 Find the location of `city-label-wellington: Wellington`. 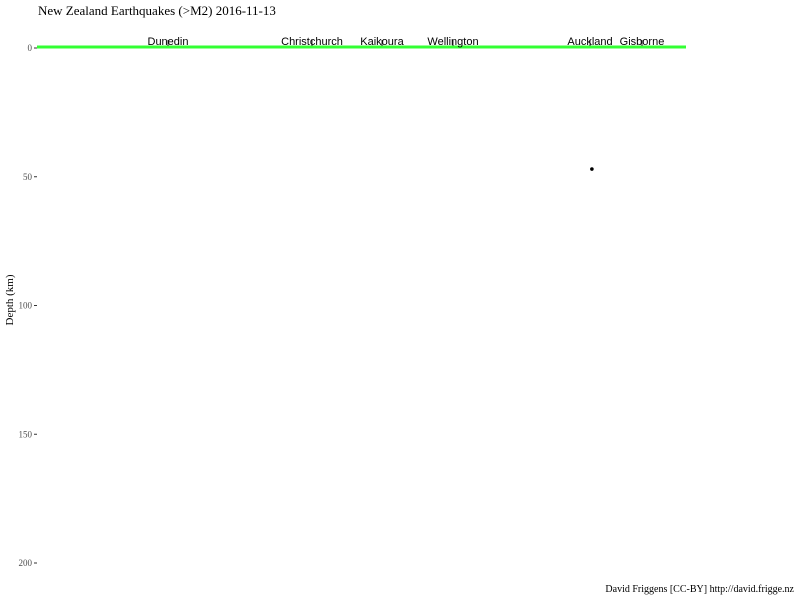

city-label-wellington: Wellington is located at coordinates (452, 42).